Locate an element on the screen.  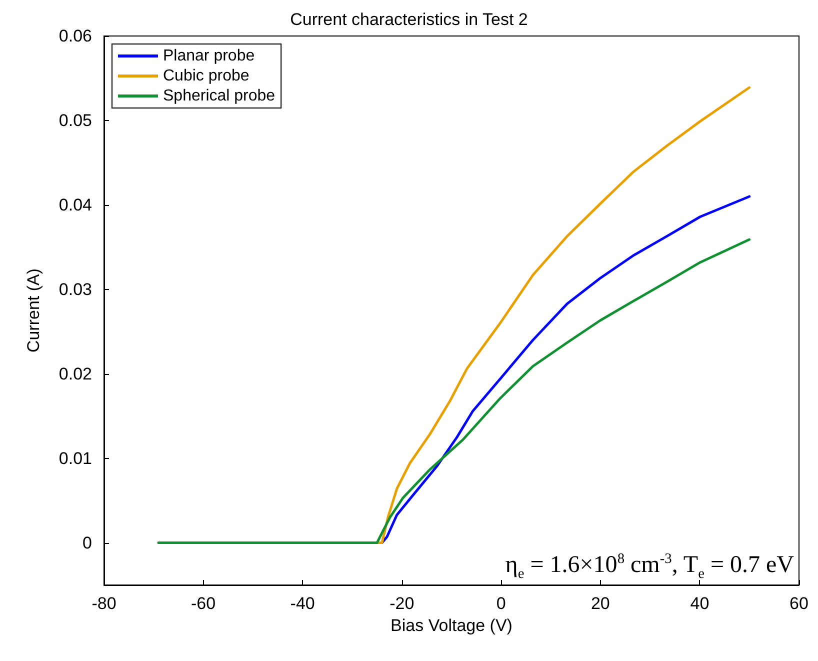
x-tick-label: -20 is located at coordinates (402, 603).